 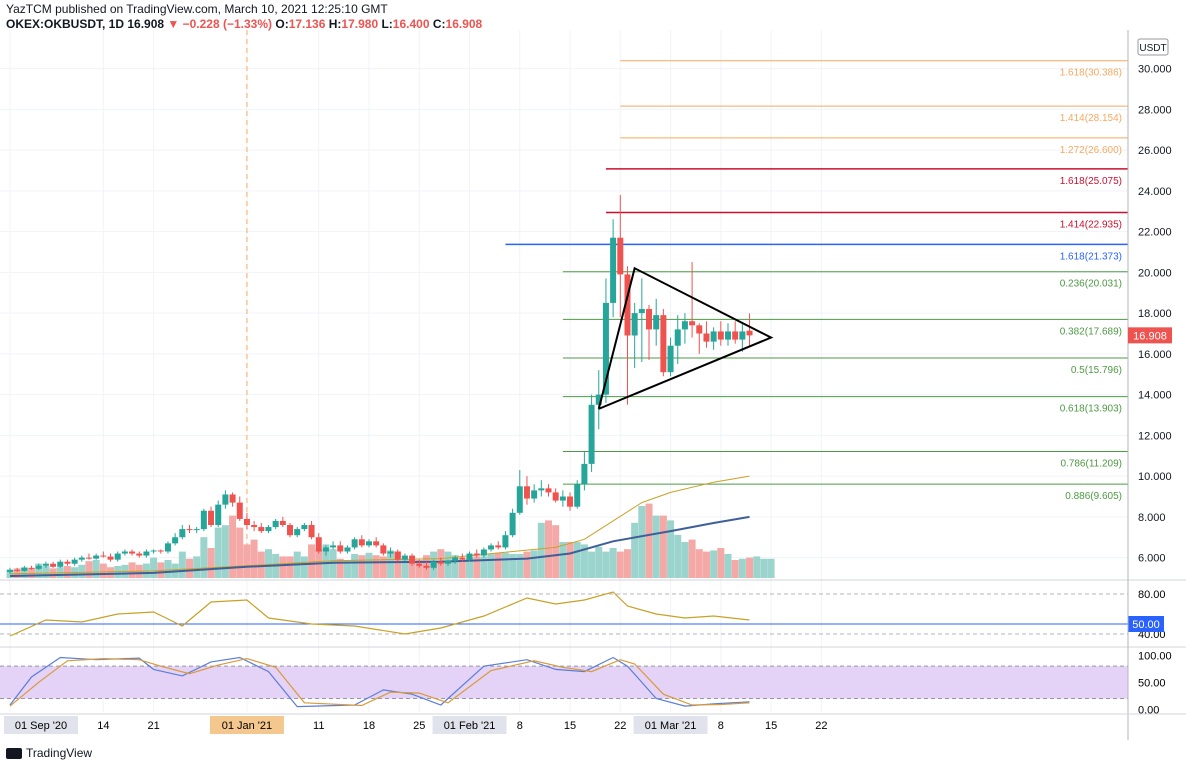 I want to click on stoch-tick-label: 0.00, so click(x=1148, y=710).